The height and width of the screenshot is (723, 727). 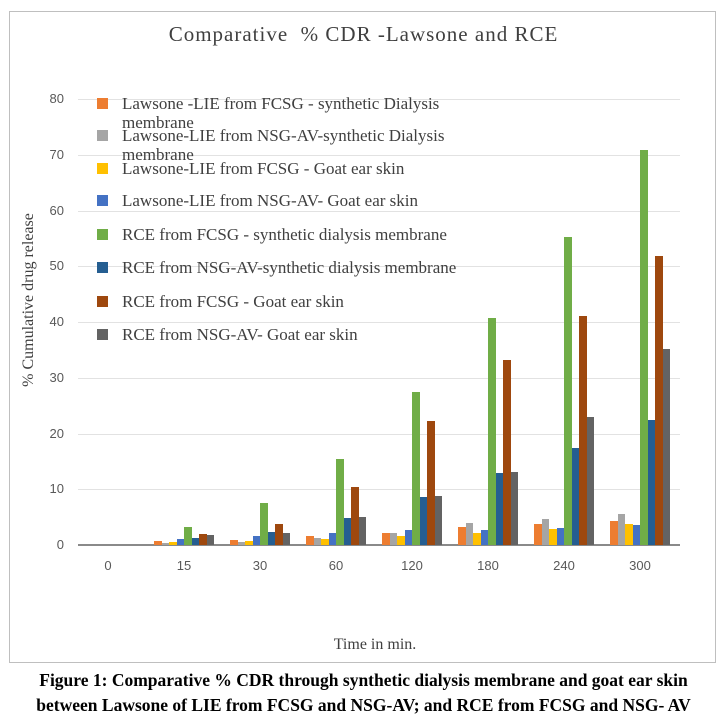 I want to click on bar-series7-t180, so click(x=507, y=452).